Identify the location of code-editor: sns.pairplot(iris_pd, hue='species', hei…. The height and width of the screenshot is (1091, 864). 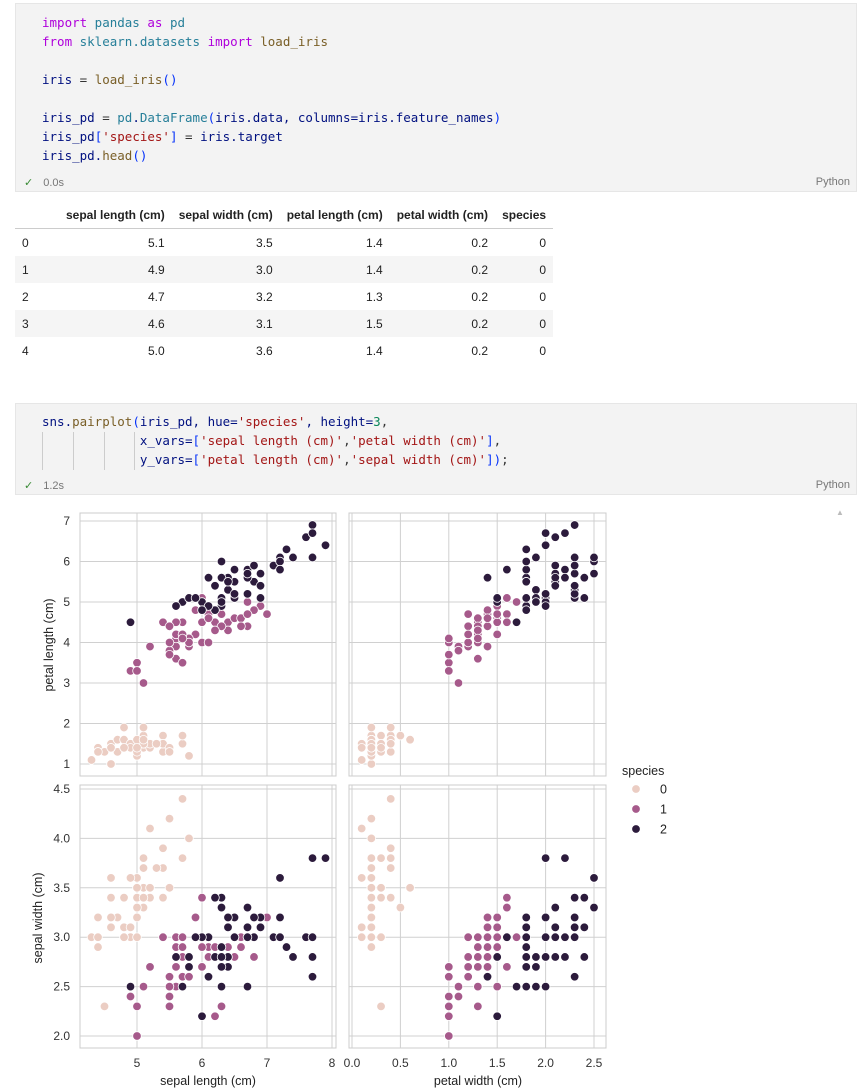
(275, 440).